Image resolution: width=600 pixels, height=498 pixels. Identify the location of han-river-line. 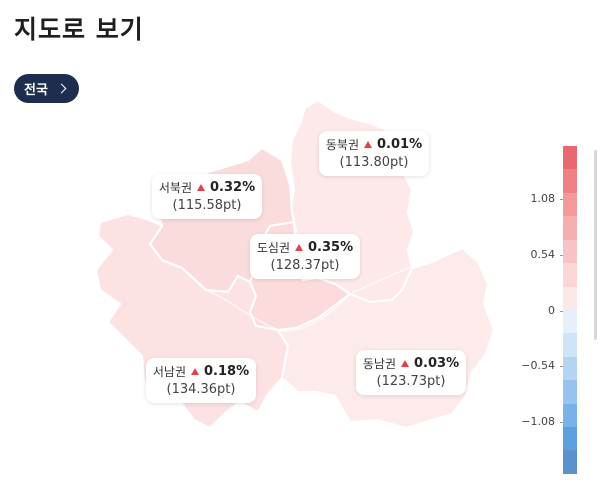
(334, 289).